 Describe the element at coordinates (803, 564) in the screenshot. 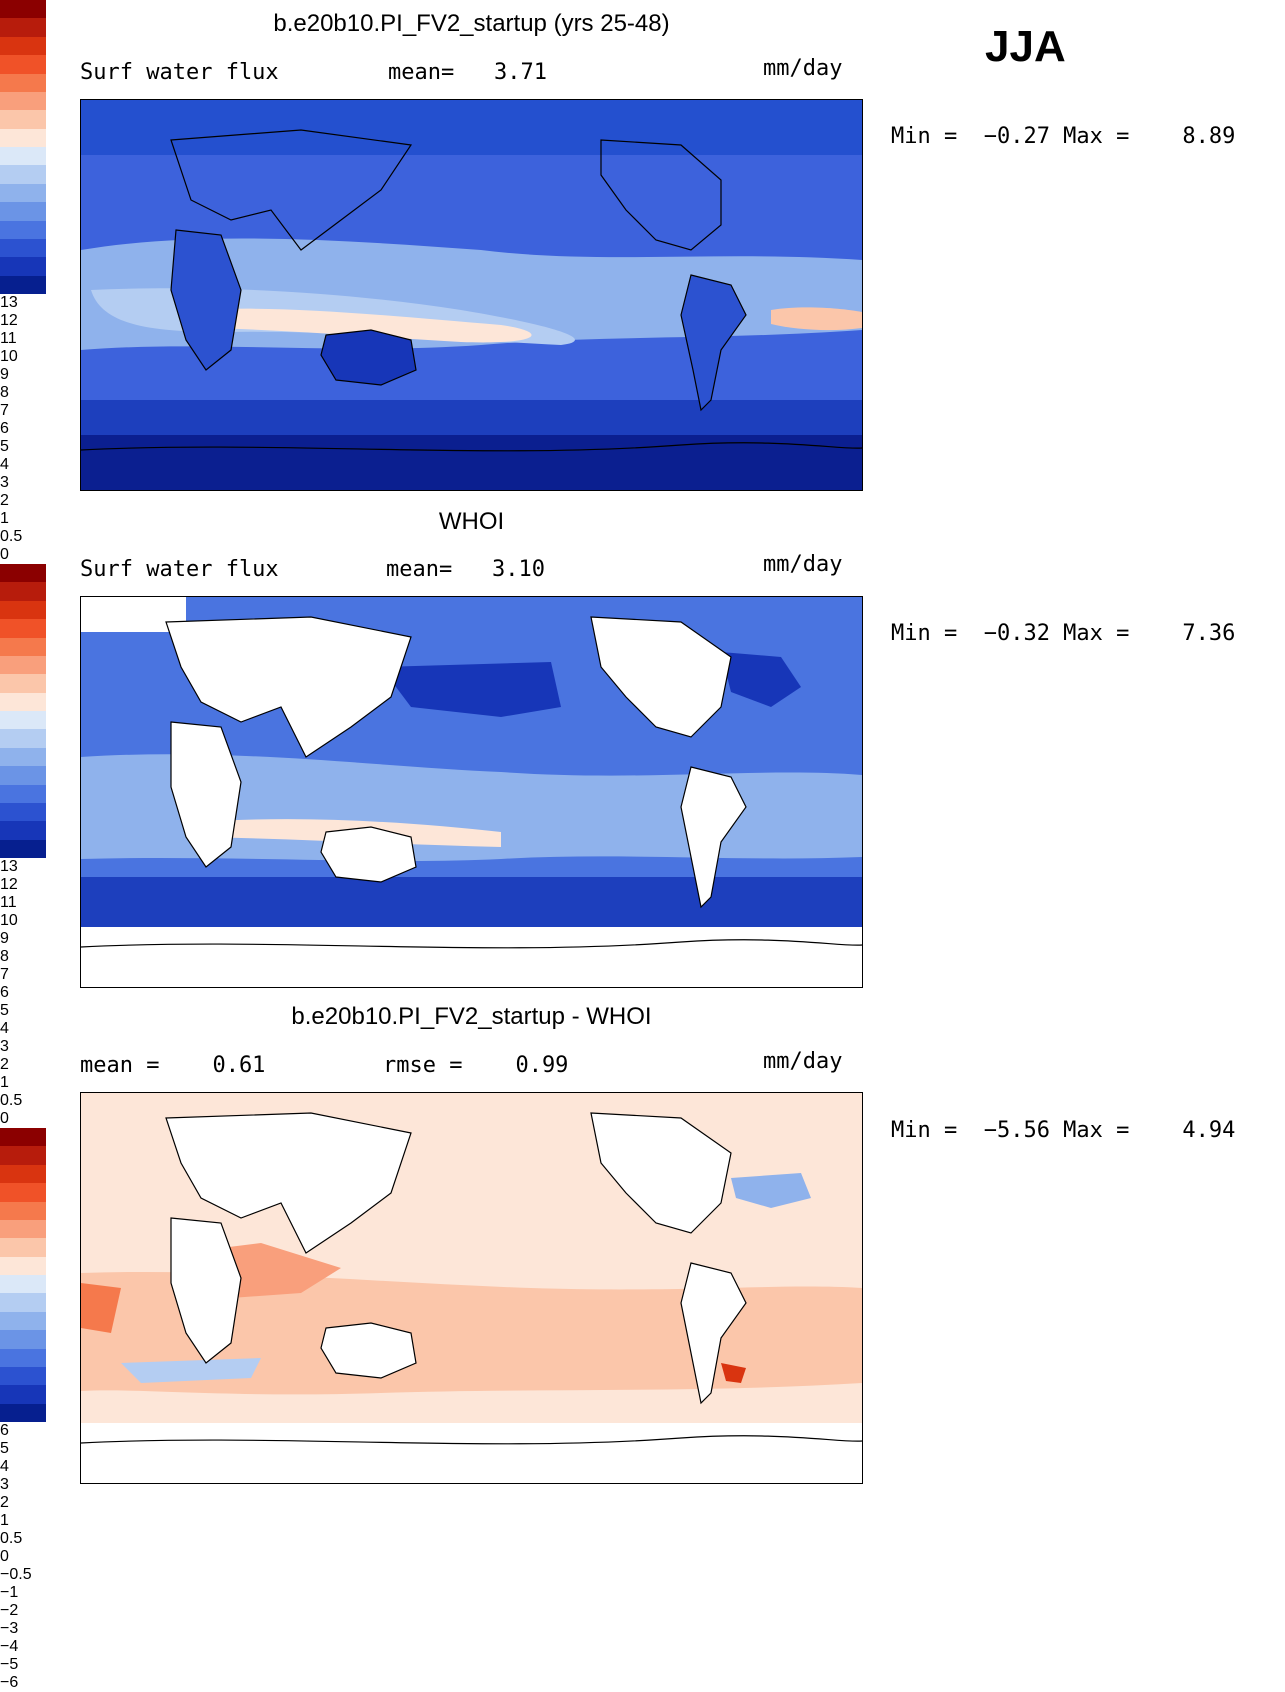

I see `units-label-obs: mm/day` at that location.